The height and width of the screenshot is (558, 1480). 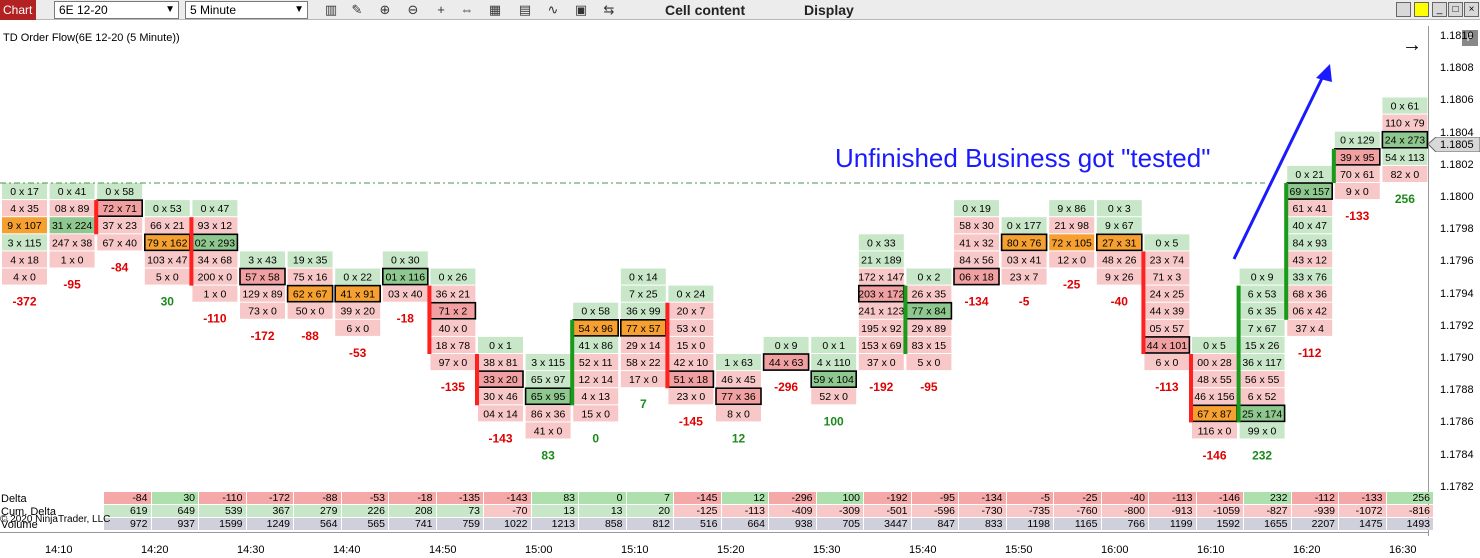 I want to click on footprint-cell-text: 25 x 174, so click(x=1262, y=414).